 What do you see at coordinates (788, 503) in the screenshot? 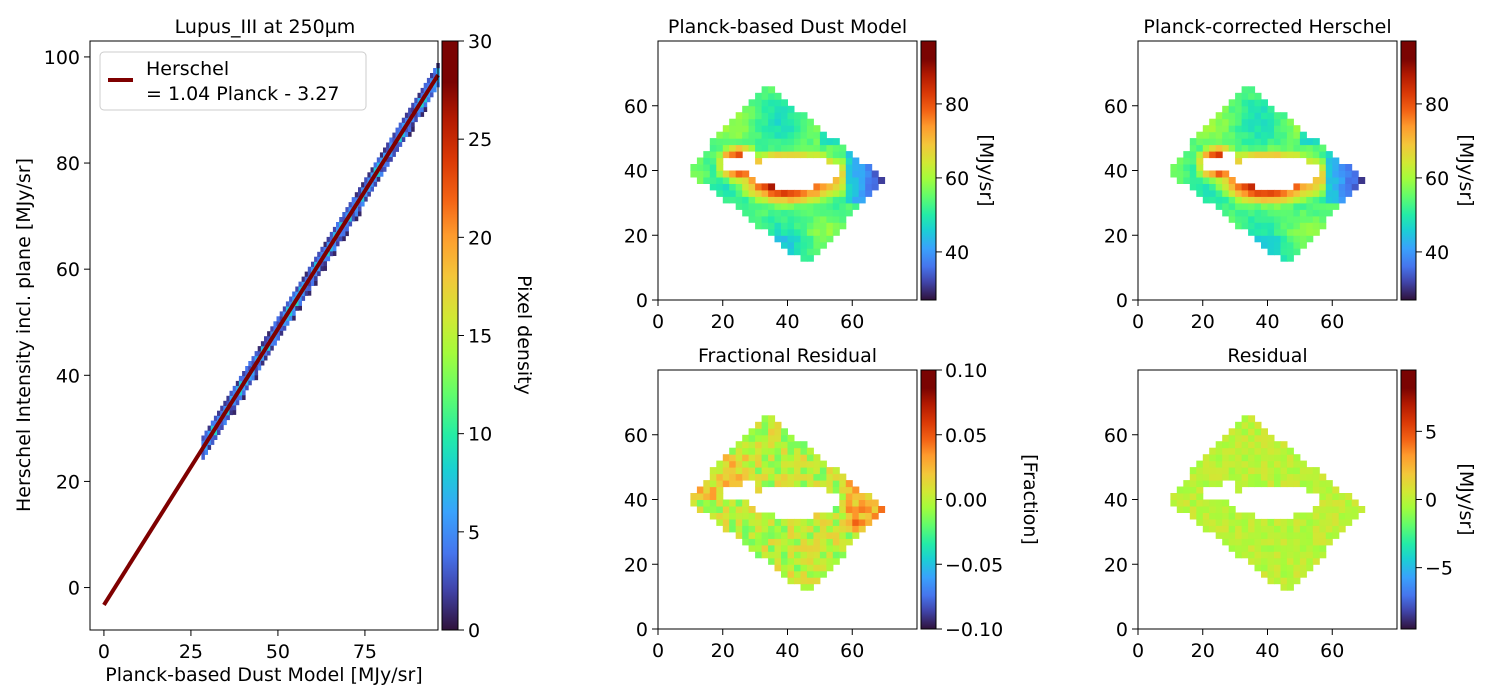
I see `map-cells` at bounding box center [788, 503].